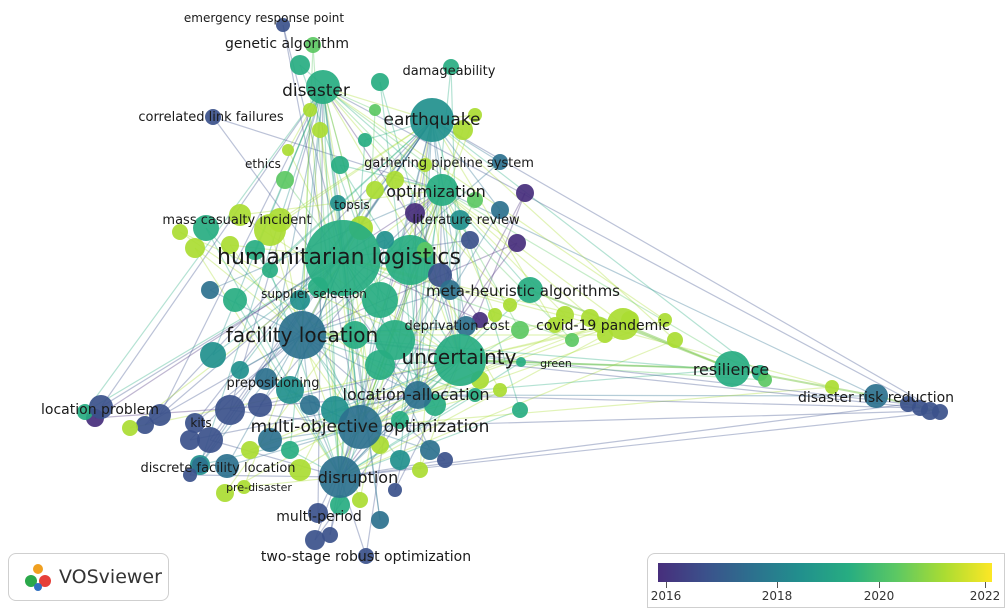 The width and height of the screenshot is (1006, 608). What do you see at coordinates (449, 163) in the screenshot?
I see `keyword-label: gathering pipeline system` at bounding box center [449, 163].